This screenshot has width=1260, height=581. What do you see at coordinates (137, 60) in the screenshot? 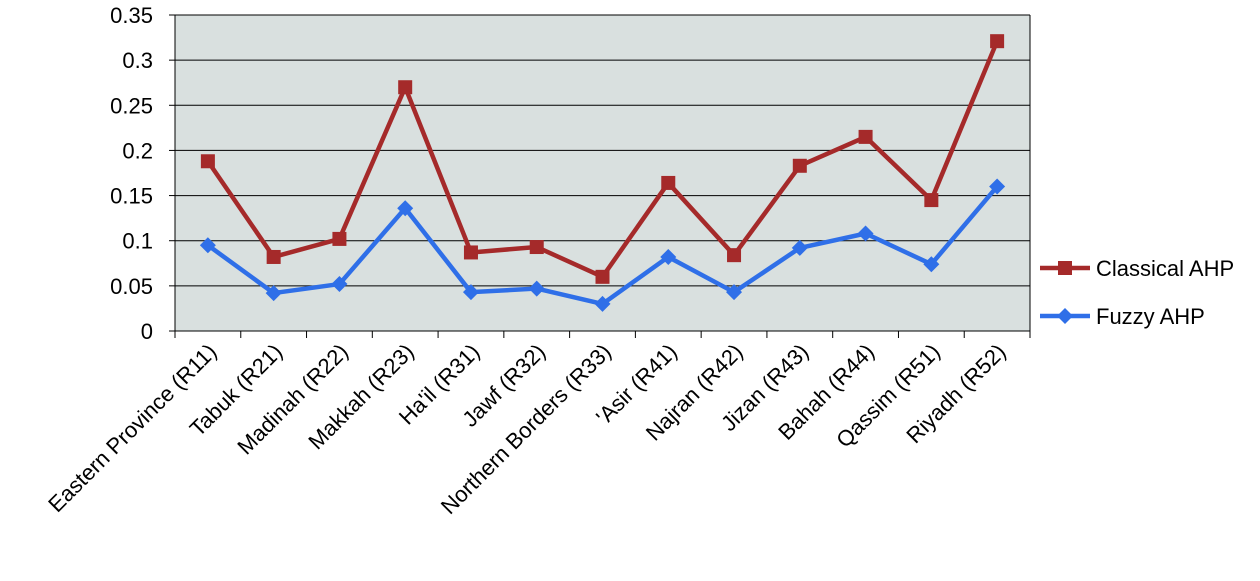
I see `y-tick-label: 0.3` at bounding box center [137, 60].